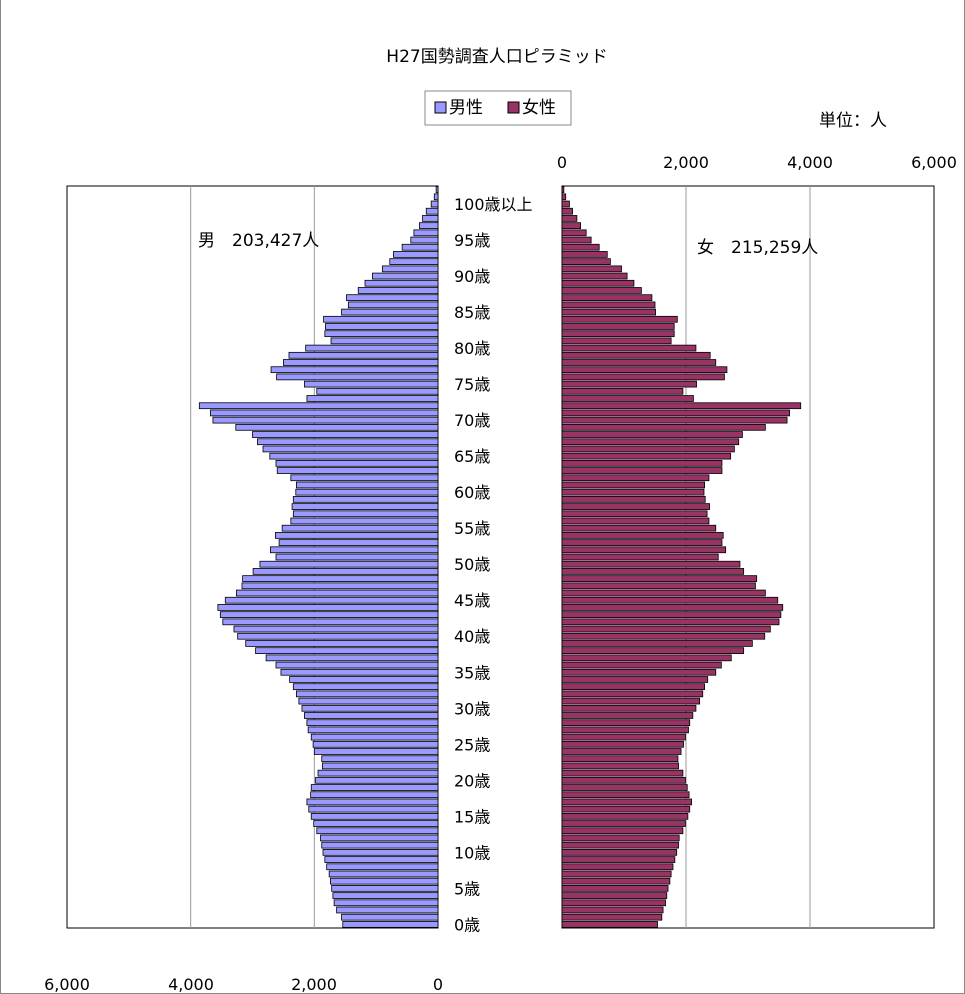  What do you see at coordinates (67, 984) in the screenshot?
I see `male-tick-label: 6,000` at bounding box center [67, 984].